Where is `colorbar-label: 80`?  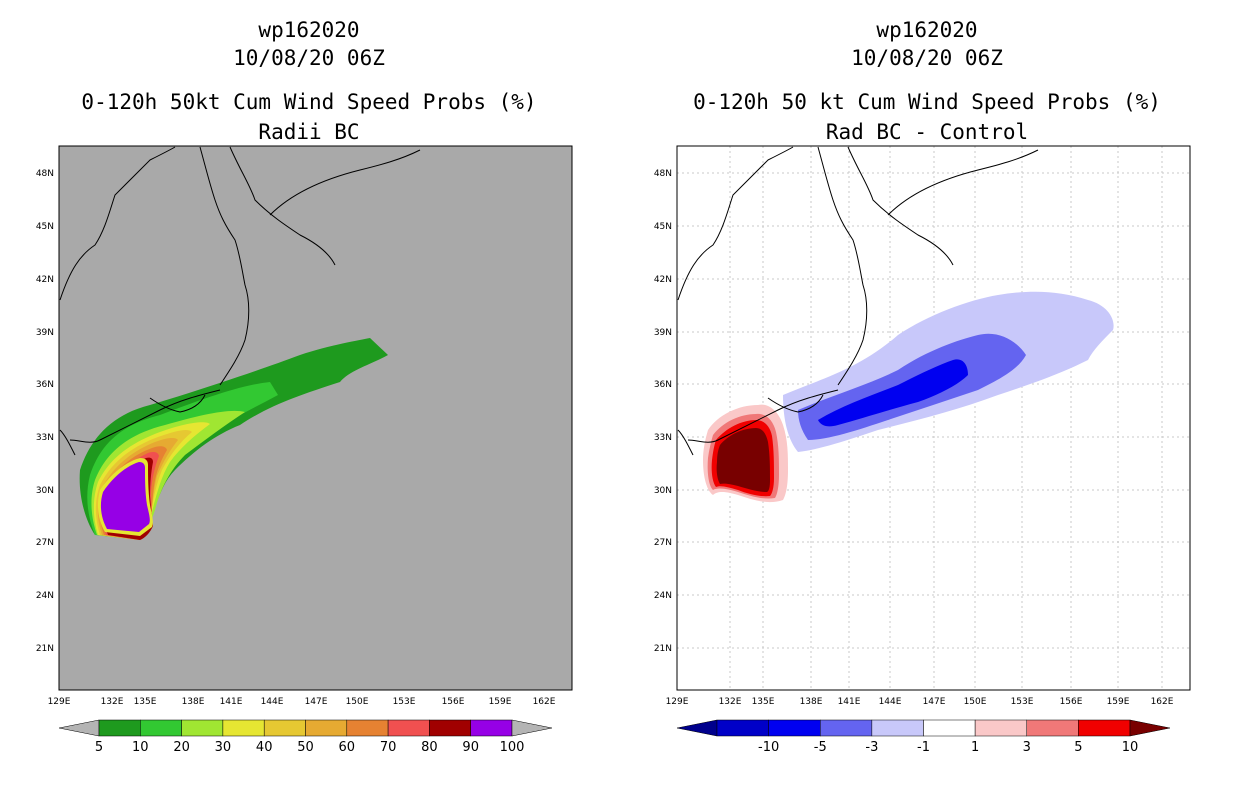
colorbar-label: 80 is located at coordinates (429, 747).